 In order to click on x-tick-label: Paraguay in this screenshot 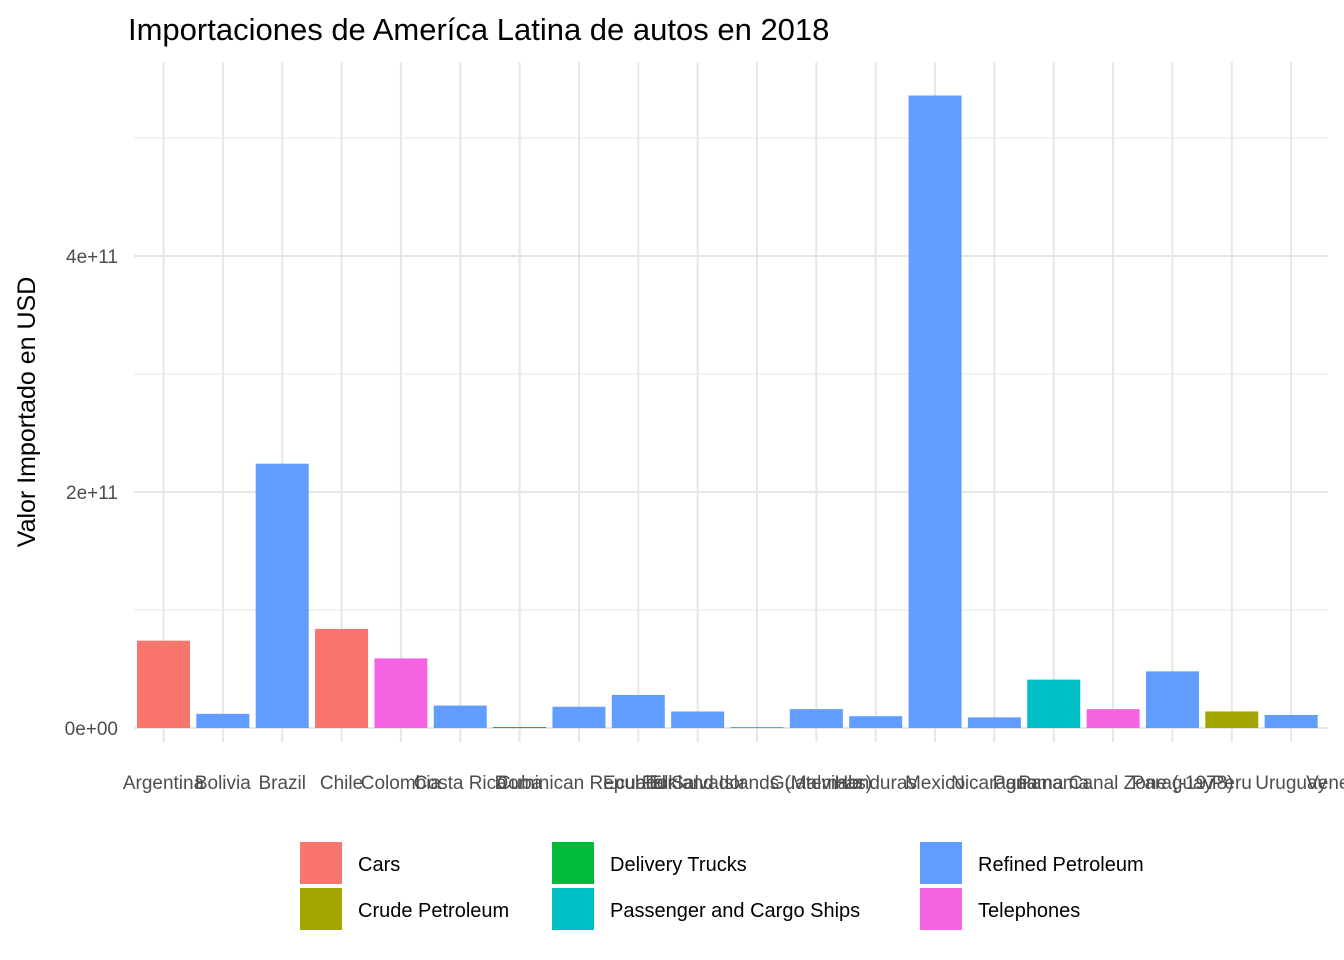, I will do `click(1173, 783)`.